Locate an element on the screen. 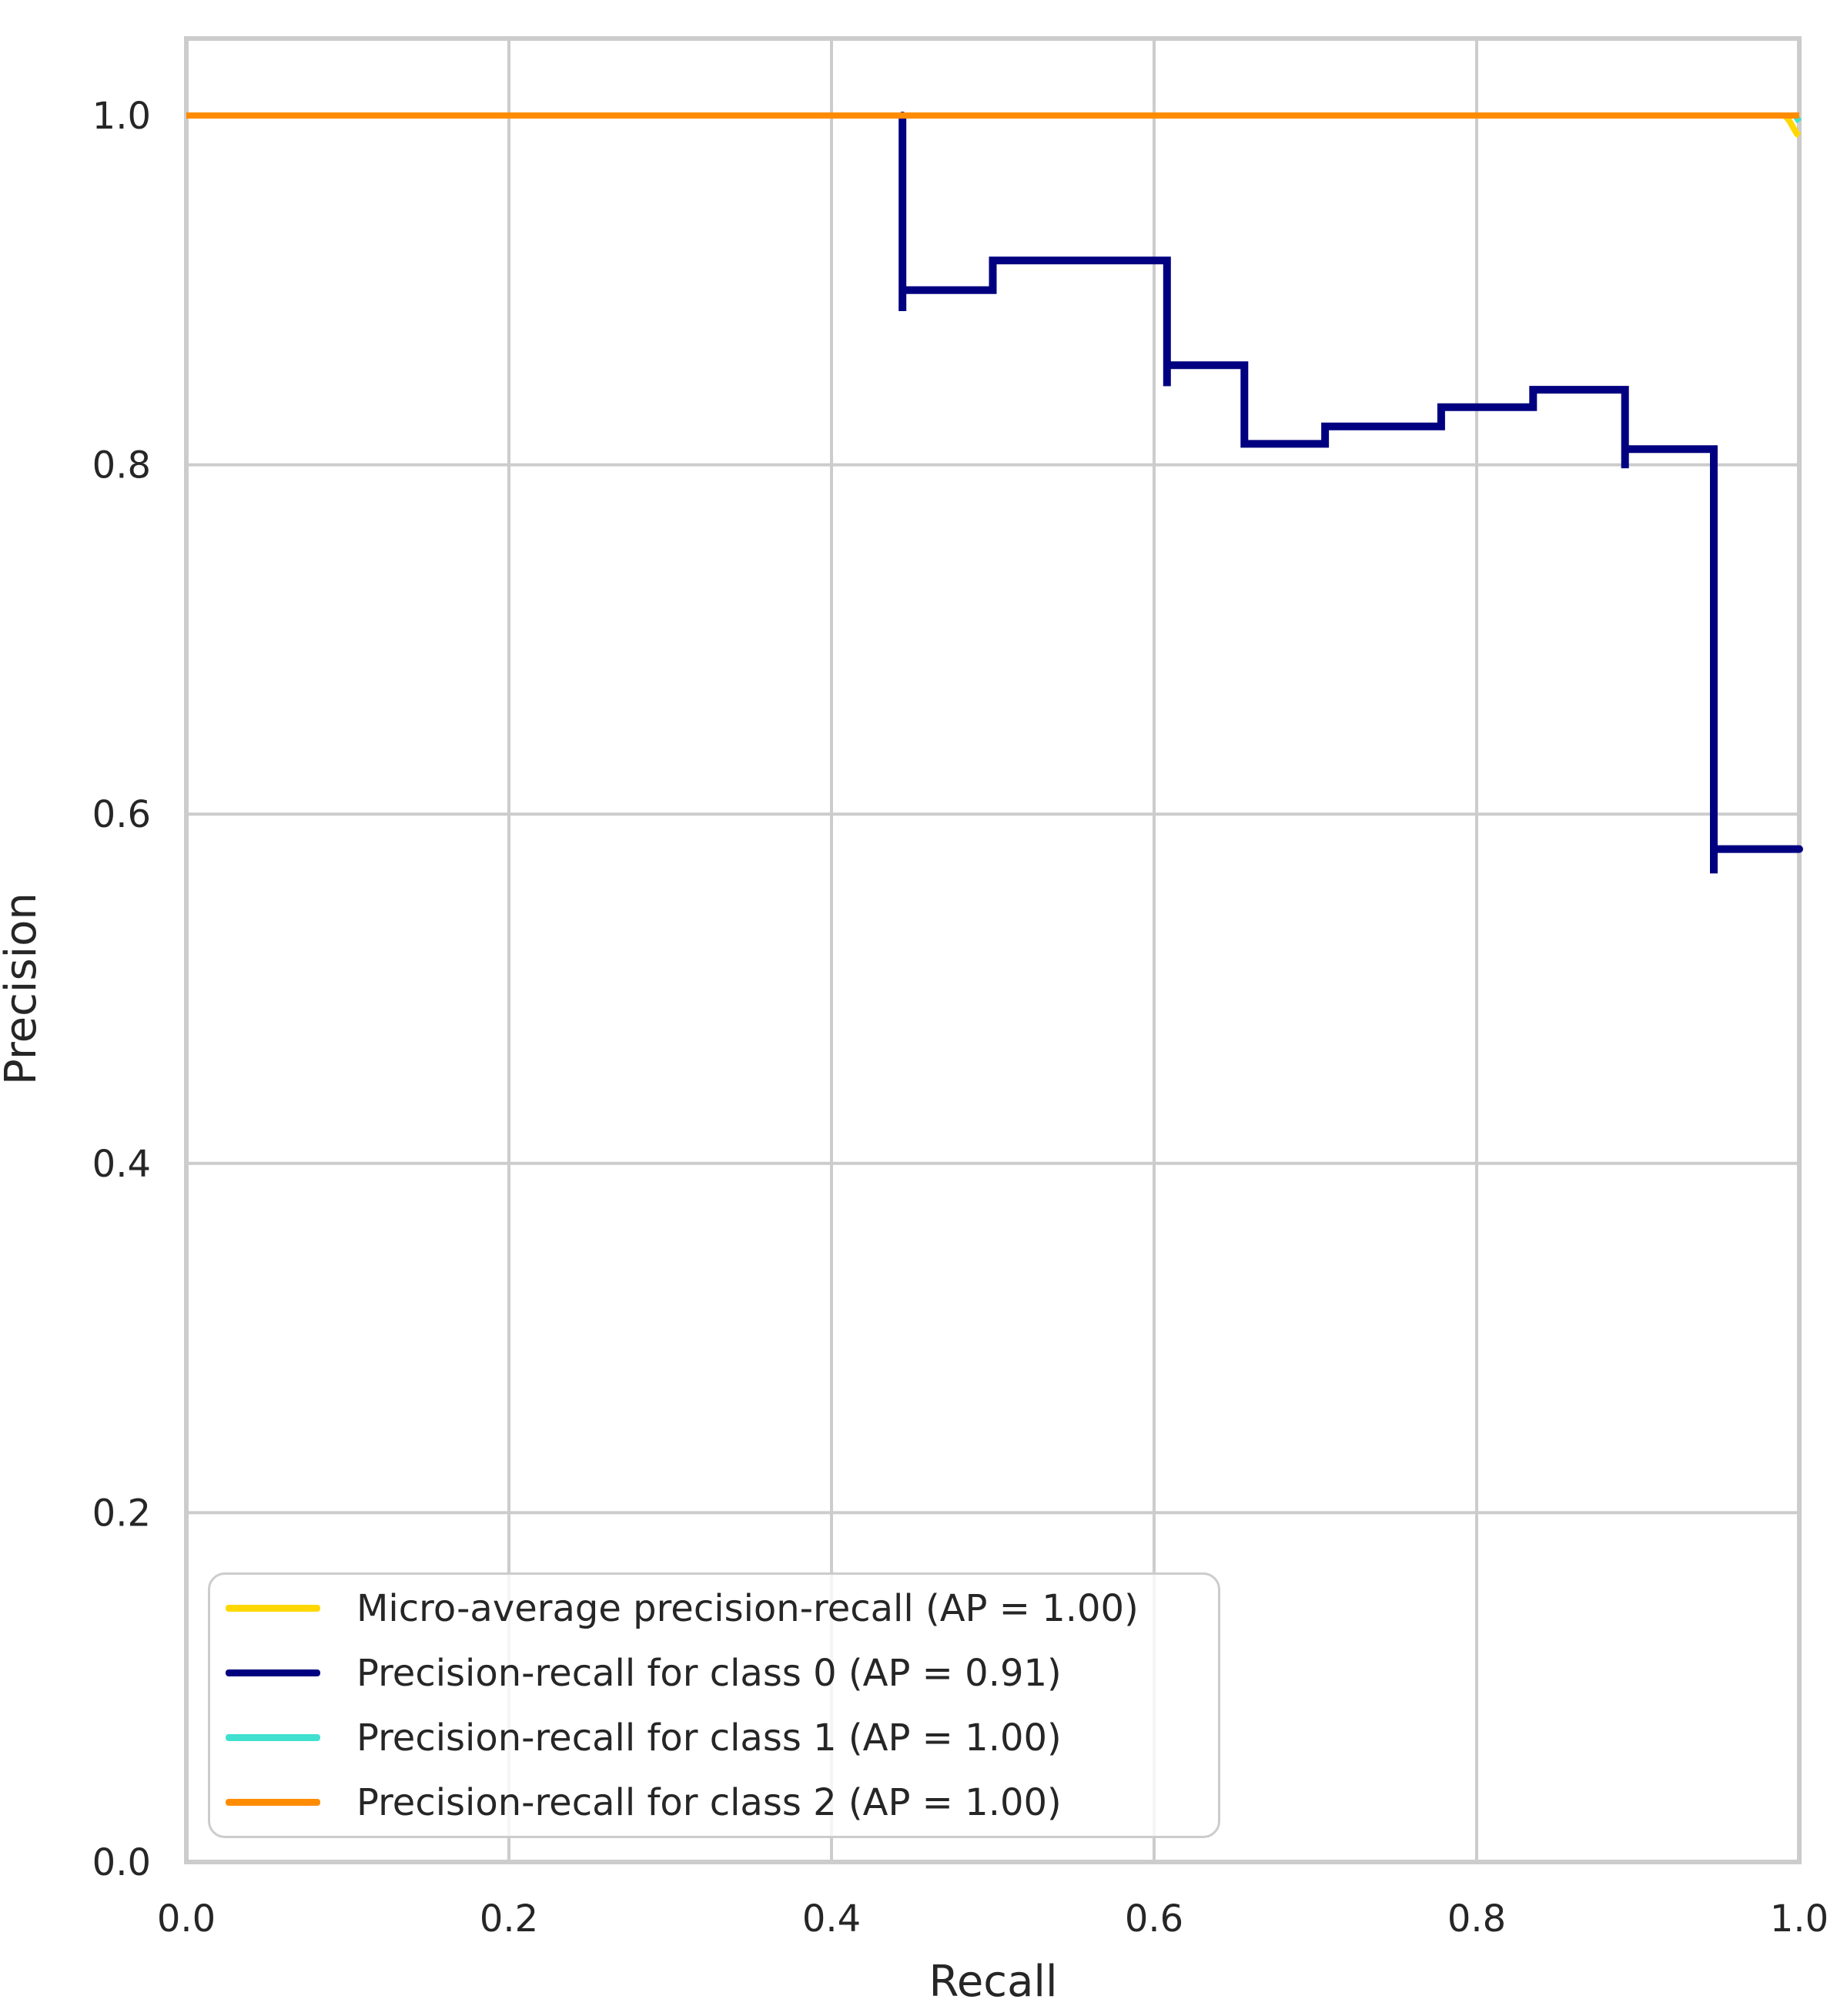  y-tick-label: 0.8 is located at coordinates (121, 466).